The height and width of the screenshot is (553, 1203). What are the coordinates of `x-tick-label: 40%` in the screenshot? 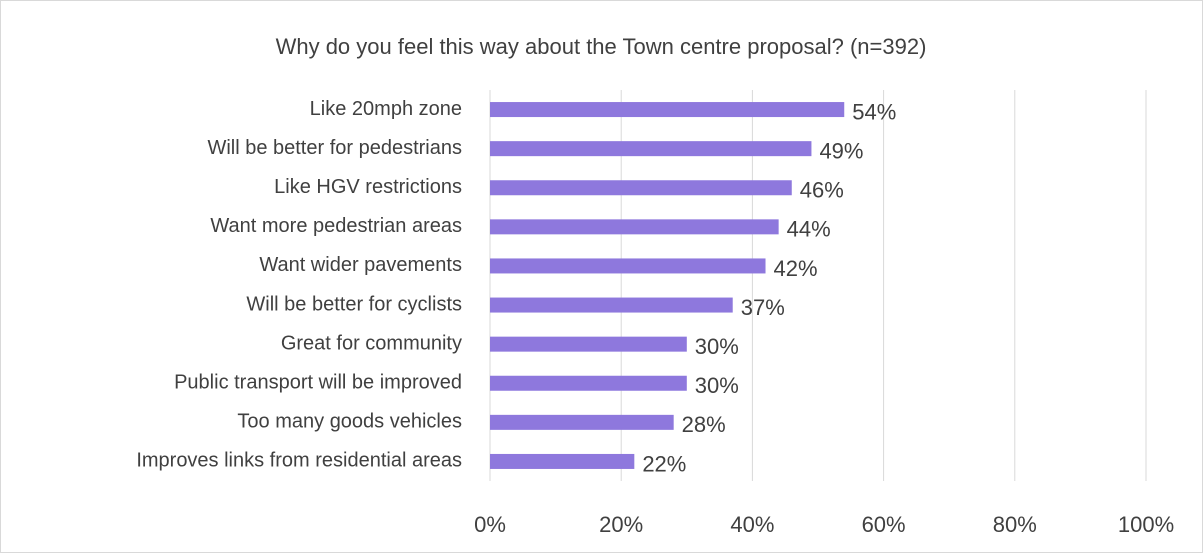 It's located at (752, 524).